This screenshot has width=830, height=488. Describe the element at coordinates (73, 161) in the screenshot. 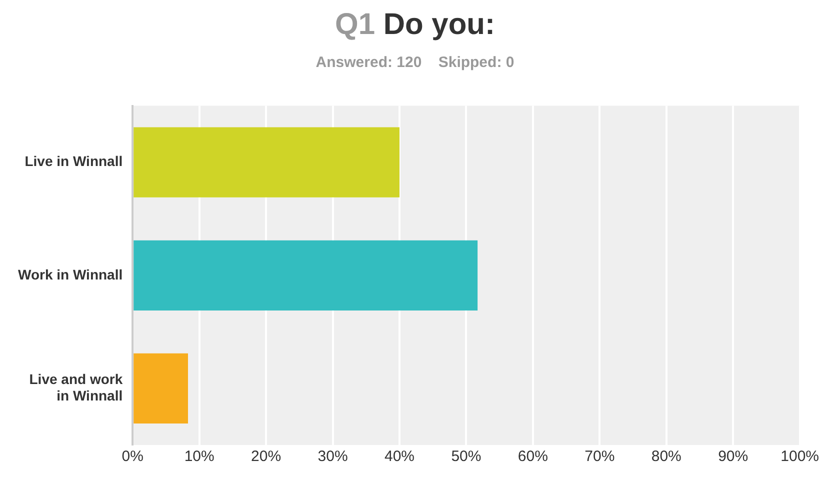

I see `y-tick-label: Live in Winnall` at that location.